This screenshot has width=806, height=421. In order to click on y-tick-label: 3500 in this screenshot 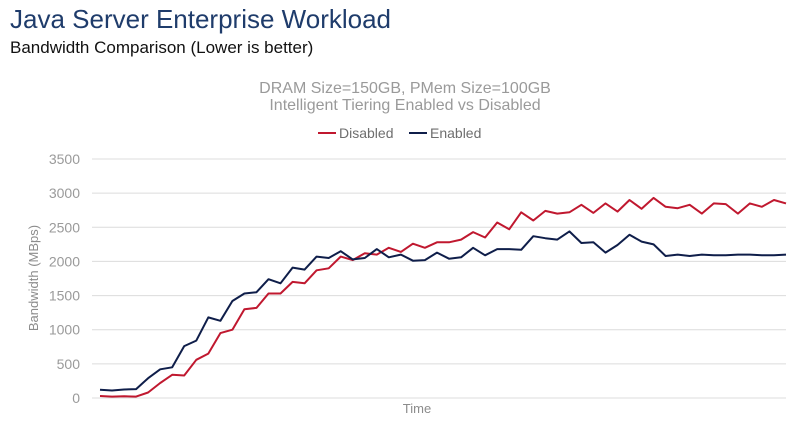, I will do `click(64, 159)`.